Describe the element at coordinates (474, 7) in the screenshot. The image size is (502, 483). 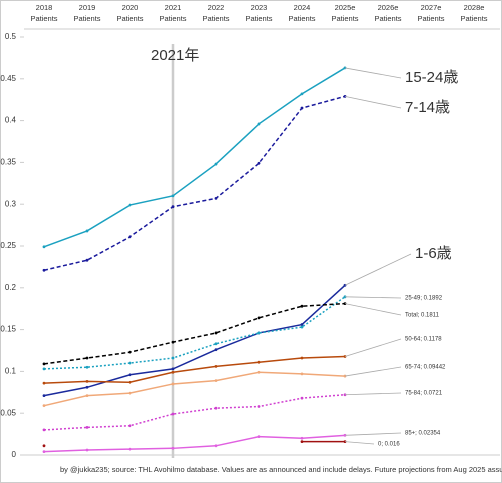
I see `x-tick-label: 2028e` at that location.